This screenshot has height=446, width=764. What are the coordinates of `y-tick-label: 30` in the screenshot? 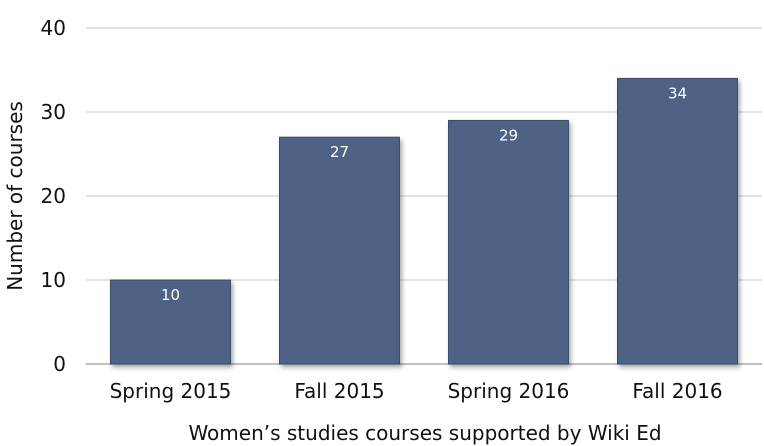 It's located at (53, 112).